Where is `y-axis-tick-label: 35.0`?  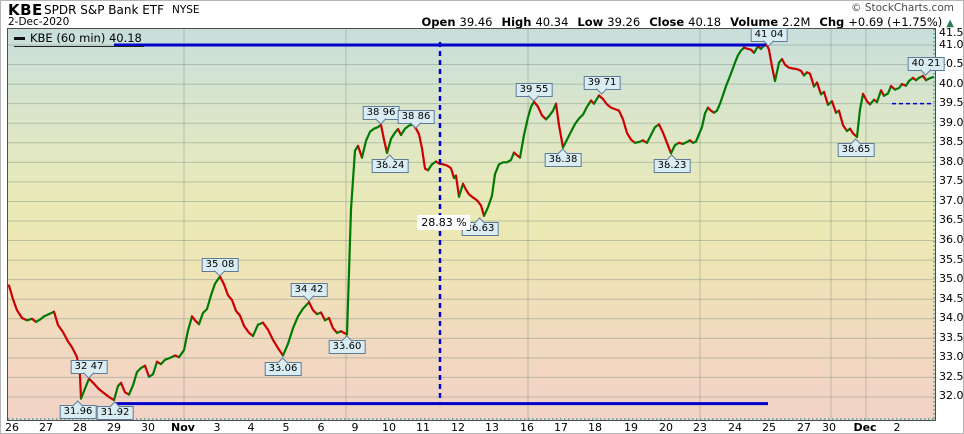
y-axis-tick-label: 35.0 is located at coordinates (951, 279).